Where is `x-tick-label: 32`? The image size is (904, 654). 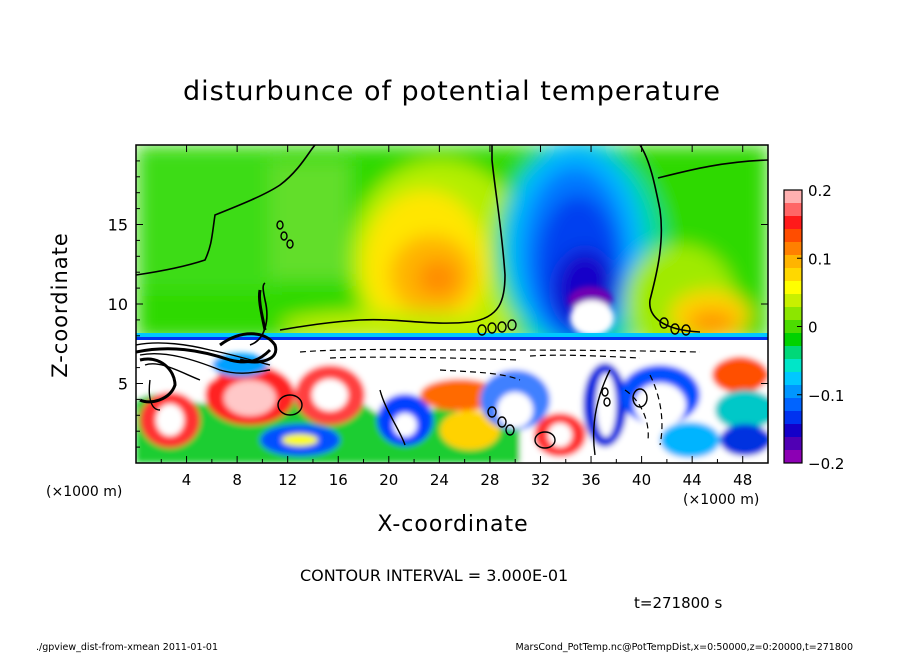 x-tick-label: 32 is located at coordinates (540, 480).